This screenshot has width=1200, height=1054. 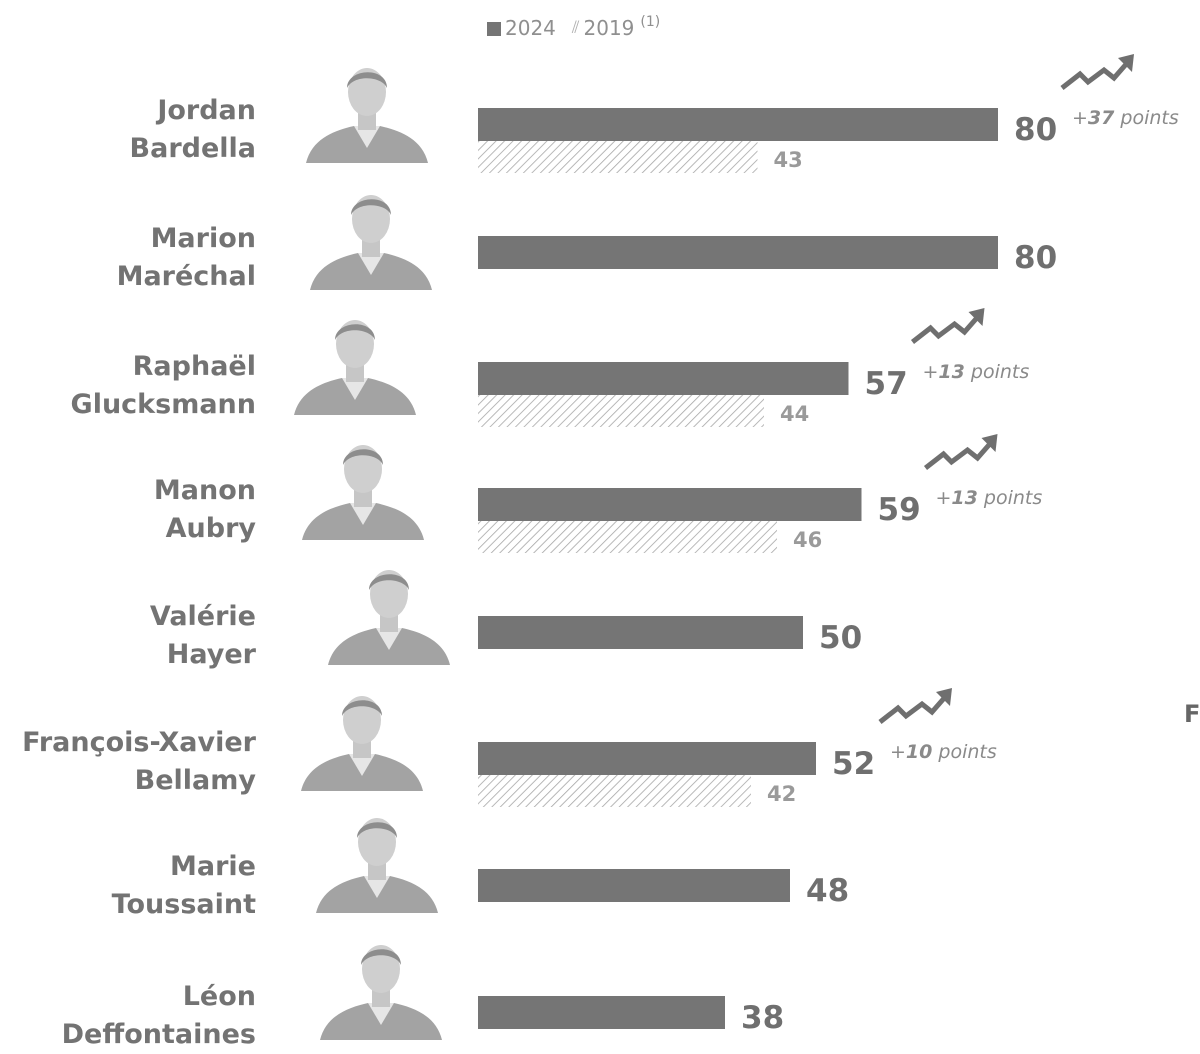 I want to click on candidate-name: François-Xavier Bellamy, so click(x=128, y=762).